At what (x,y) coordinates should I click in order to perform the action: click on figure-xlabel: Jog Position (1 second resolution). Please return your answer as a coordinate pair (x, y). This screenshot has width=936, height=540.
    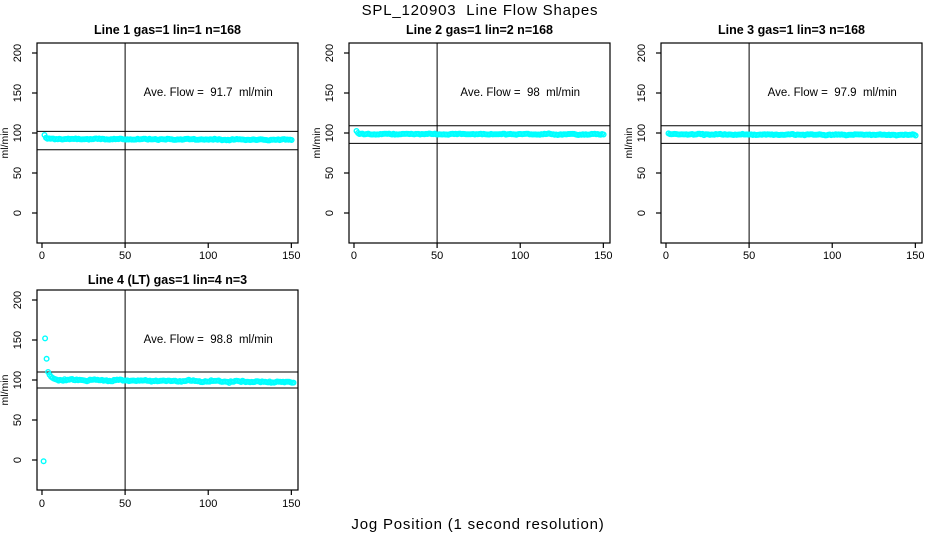
    Looking at the image, I should click on (478, 524).